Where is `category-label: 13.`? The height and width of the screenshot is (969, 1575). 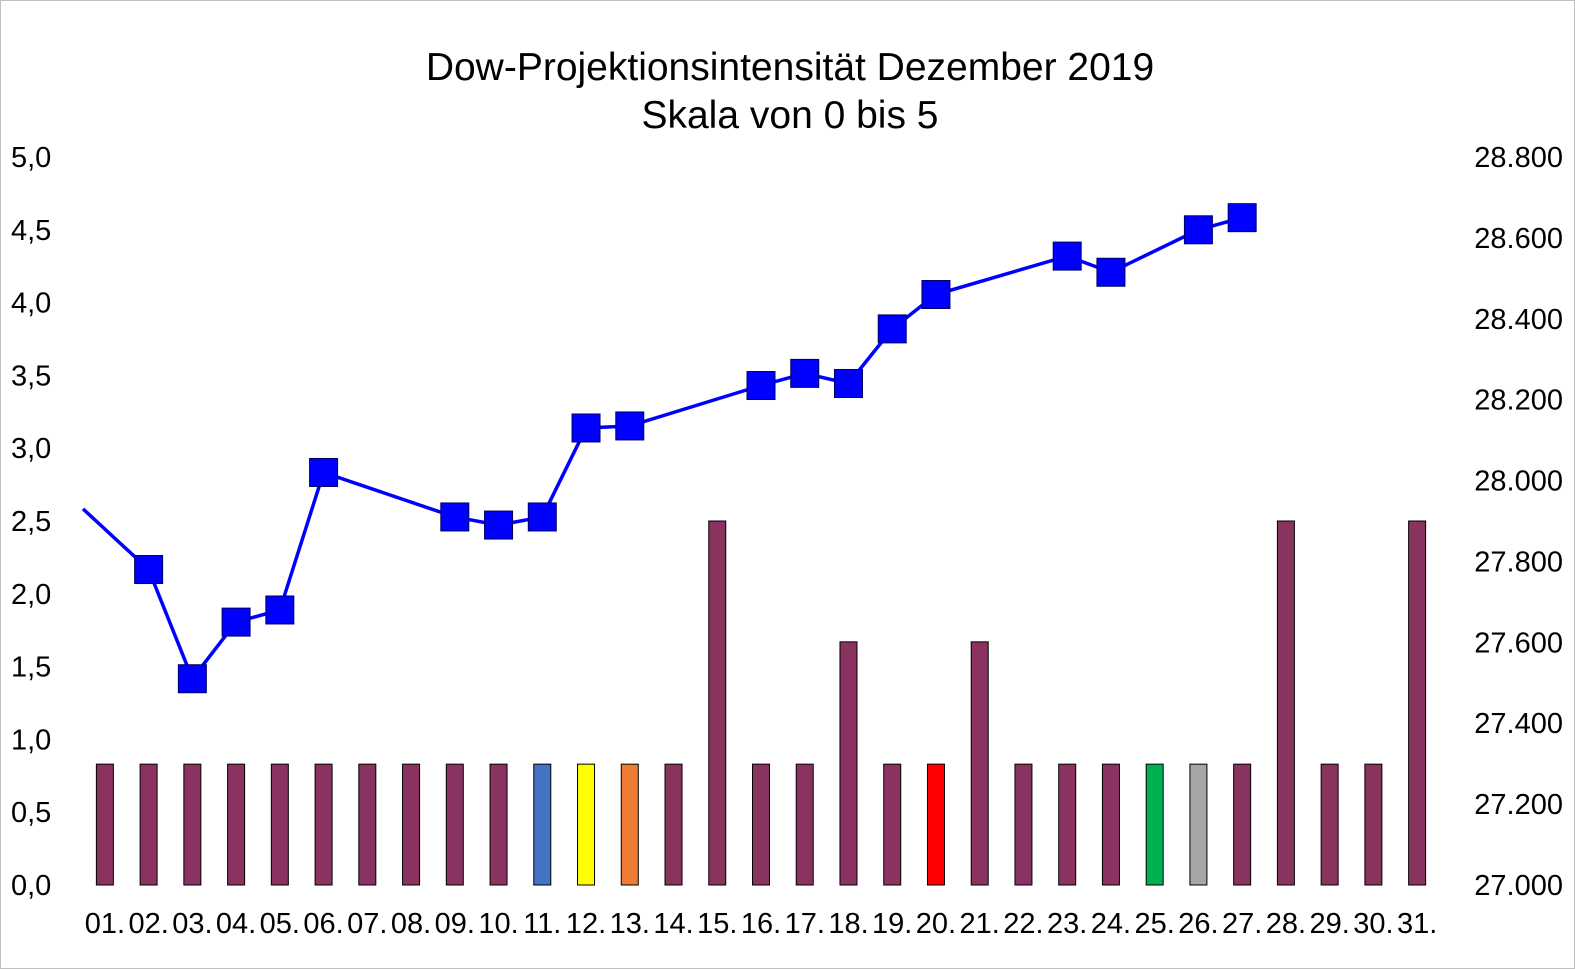 category-label: 13. is located at coordinates (630, 924).